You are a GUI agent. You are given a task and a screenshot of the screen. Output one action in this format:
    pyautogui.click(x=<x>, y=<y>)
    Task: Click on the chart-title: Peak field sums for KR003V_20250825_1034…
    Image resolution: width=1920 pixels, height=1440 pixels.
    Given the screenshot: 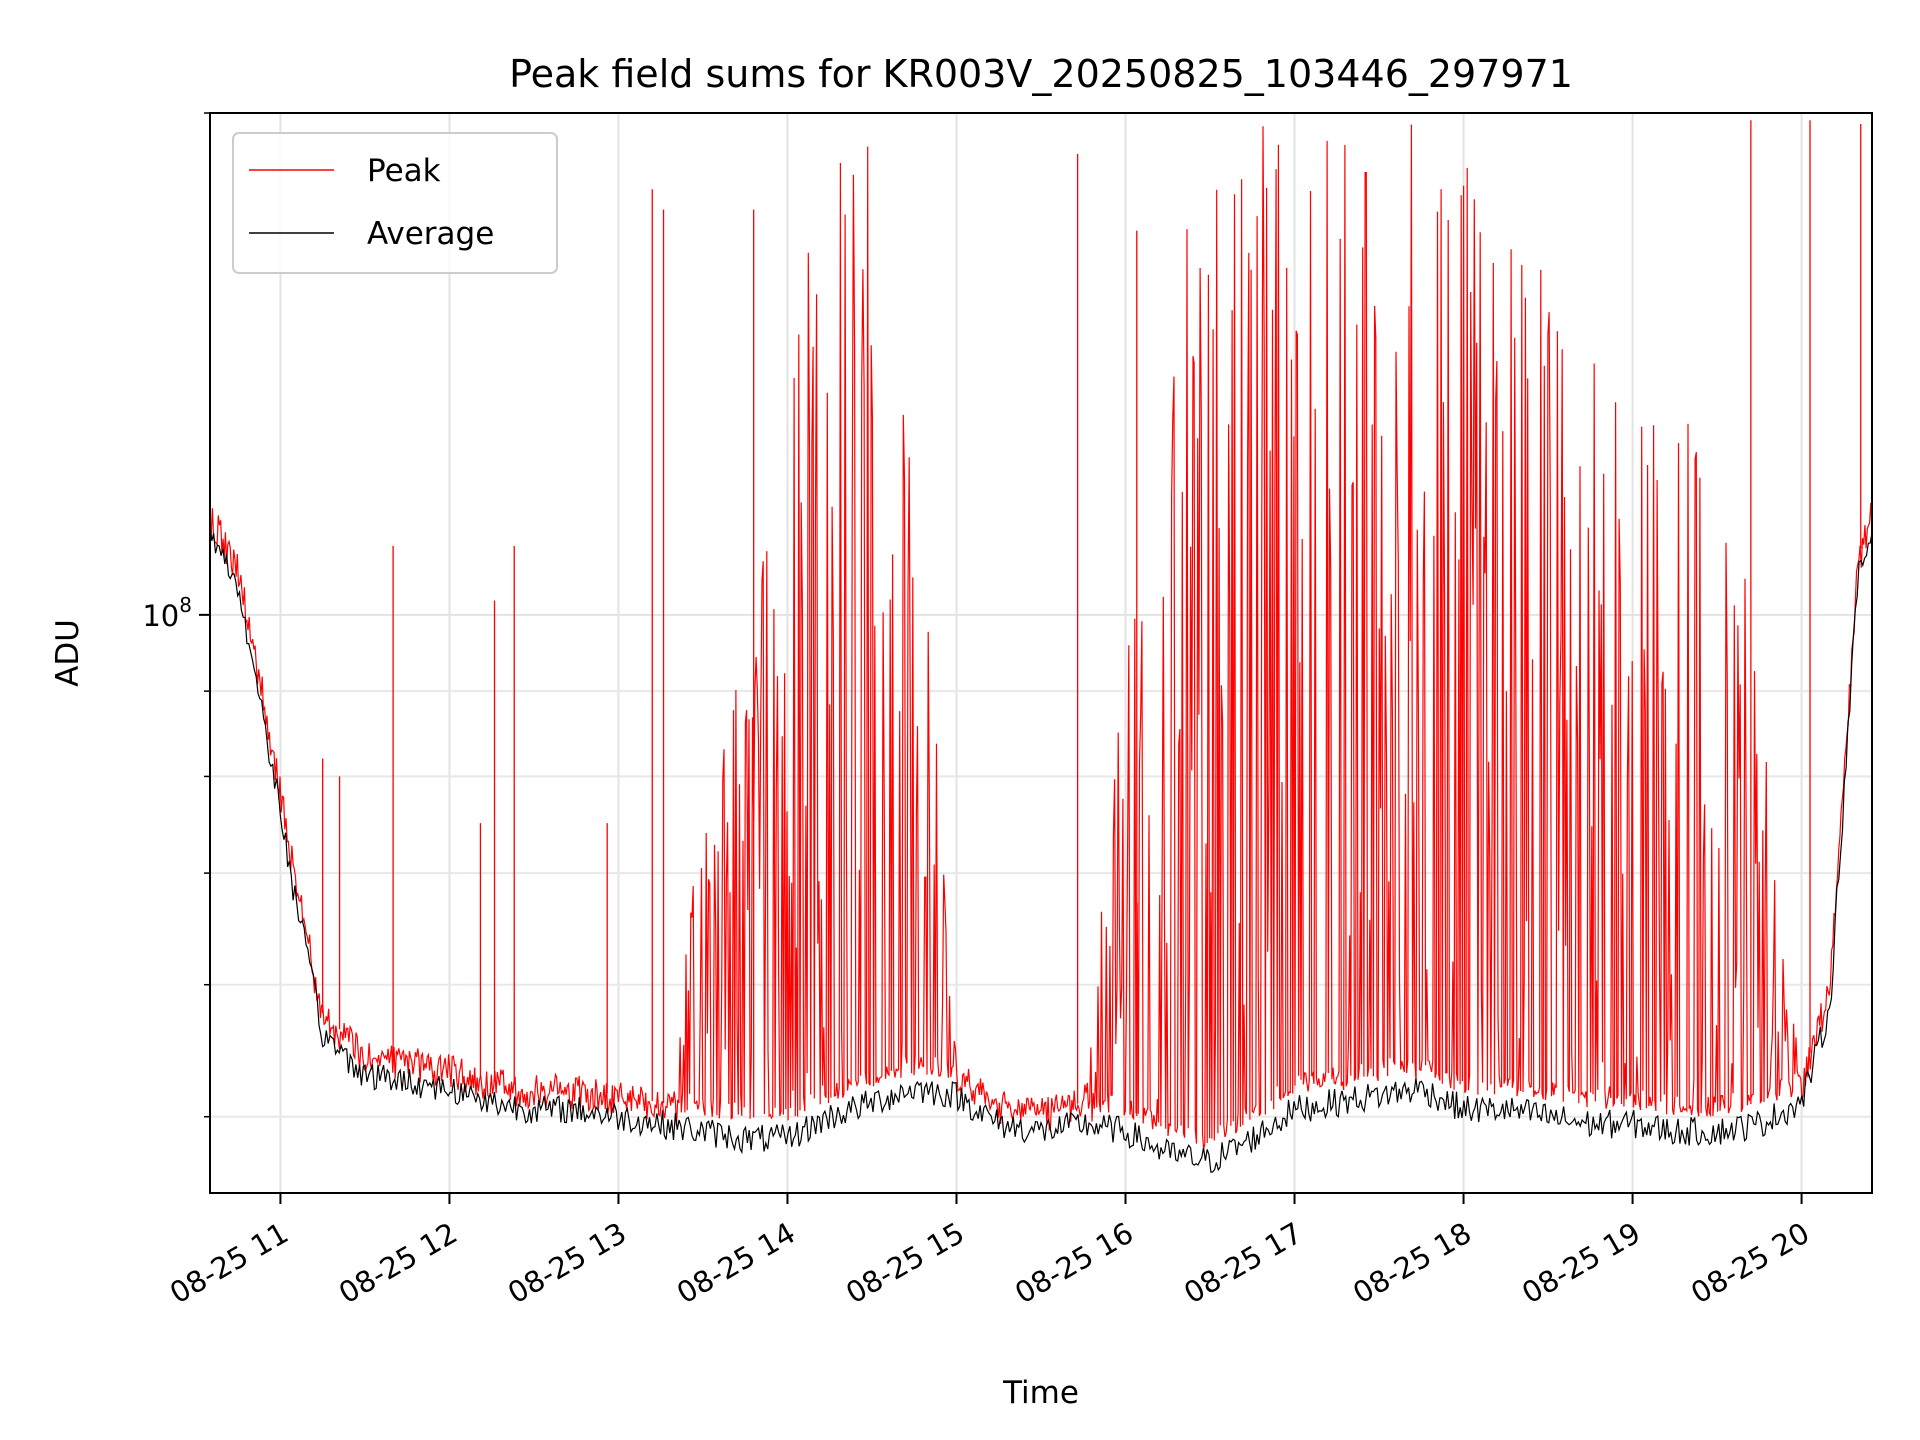 What is the action you would take?
    pyautogui.click(x=1041, y=74)
    